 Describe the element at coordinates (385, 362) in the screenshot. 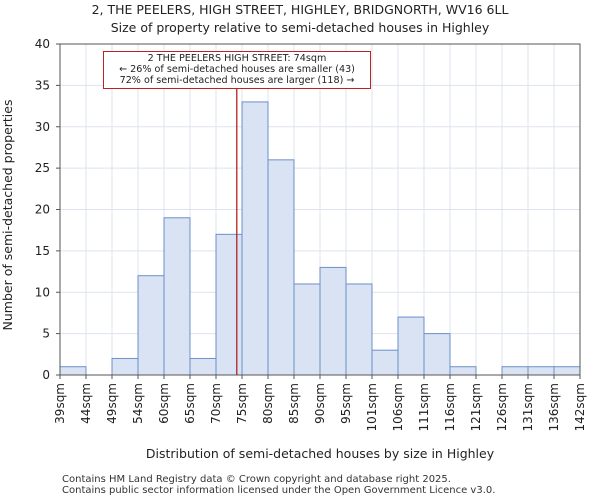

I see `bar-101sqm` at that location.